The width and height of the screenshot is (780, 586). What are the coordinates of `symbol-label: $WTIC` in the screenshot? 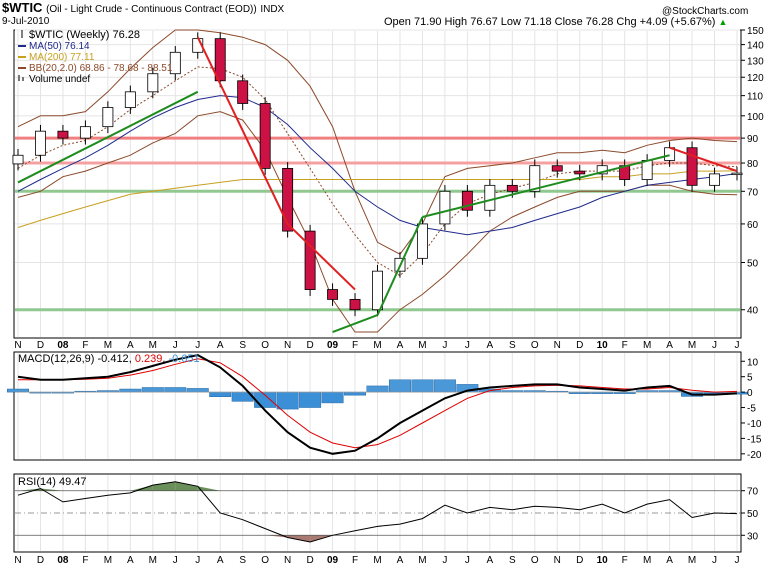 It's located at (22, 7).